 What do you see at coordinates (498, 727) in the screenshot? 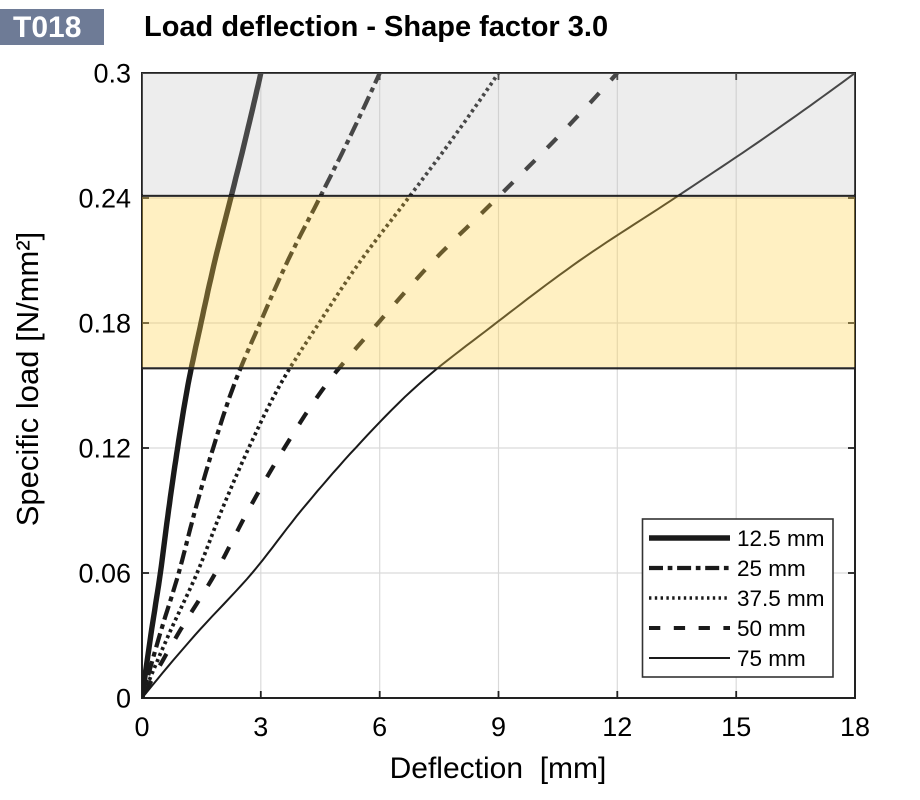
I see `svg-text: 9` at bounding box center [498, 727].